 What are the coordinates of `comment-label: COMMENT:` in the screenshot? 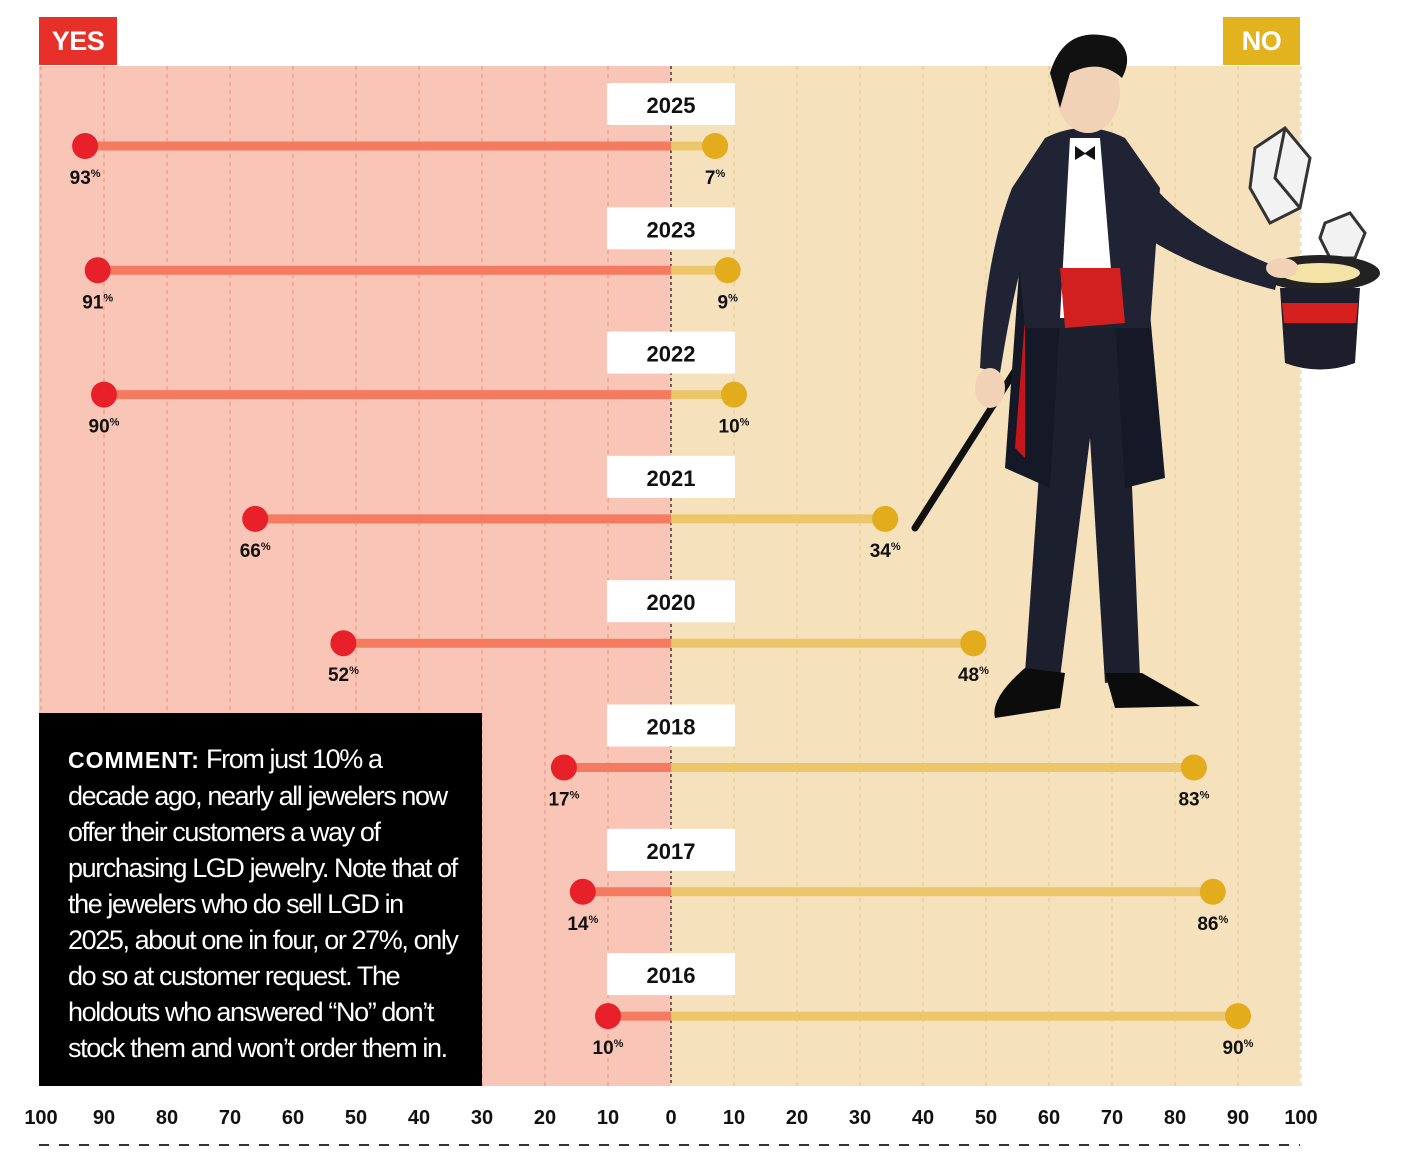 It's located at (134, 760).